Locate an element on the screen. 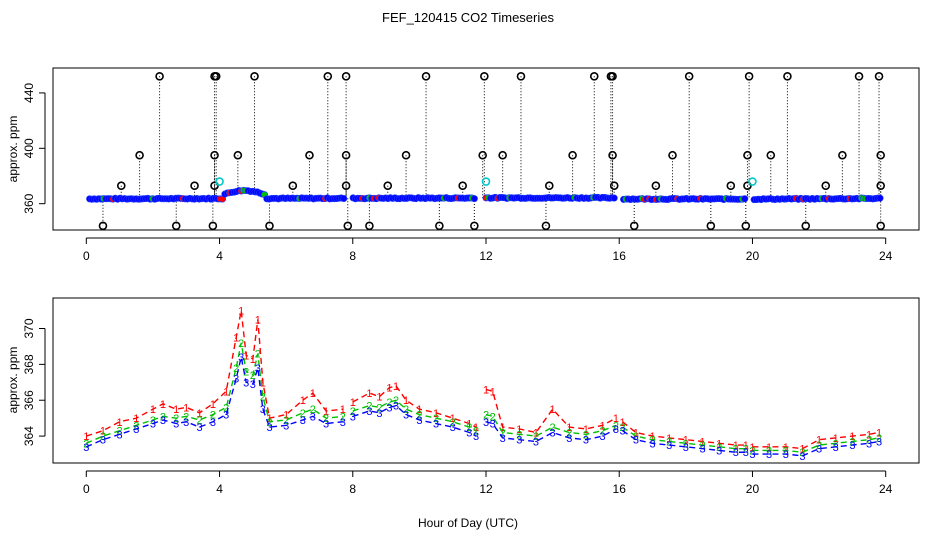  bottom-x-axis: 0 4 8 12 16 20 24 is located at coordinates (488, 483).